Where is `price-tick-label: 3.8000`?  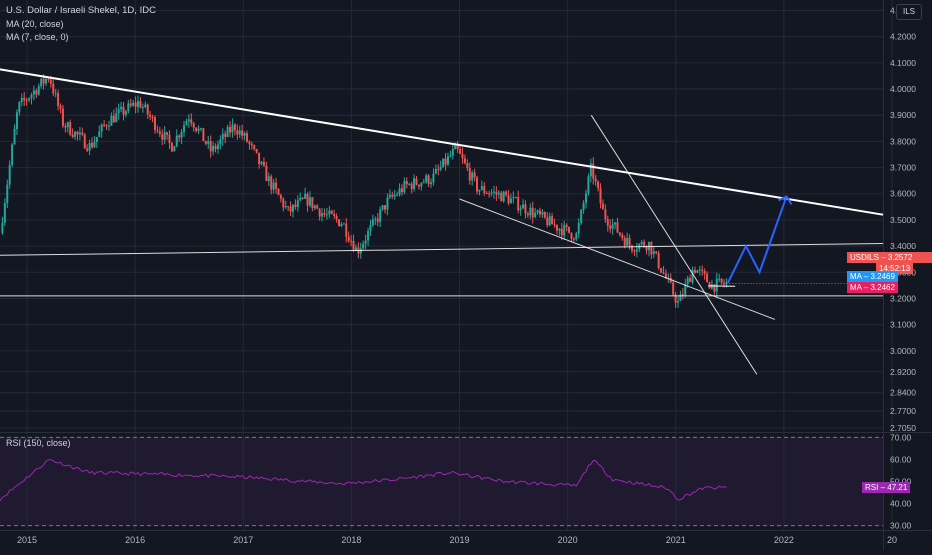
price-tick-label: 3.8000 is located at coordinates (903, 141).